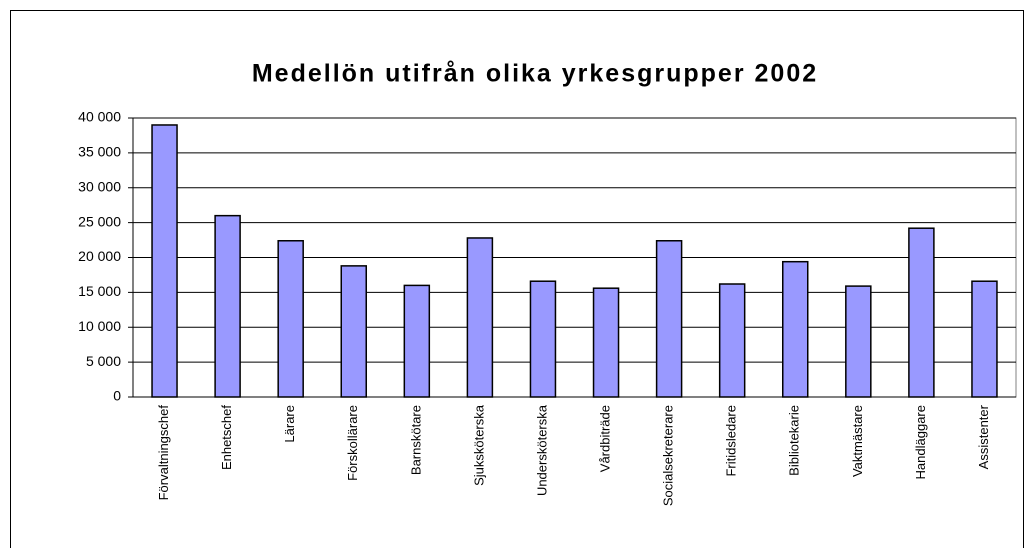 Image resolution: width=1034 pixels, height=548 pixels. Describe the element at coordinates (99, 117) in the screenshot. I see `y-tick-label: 40 000` at that location.